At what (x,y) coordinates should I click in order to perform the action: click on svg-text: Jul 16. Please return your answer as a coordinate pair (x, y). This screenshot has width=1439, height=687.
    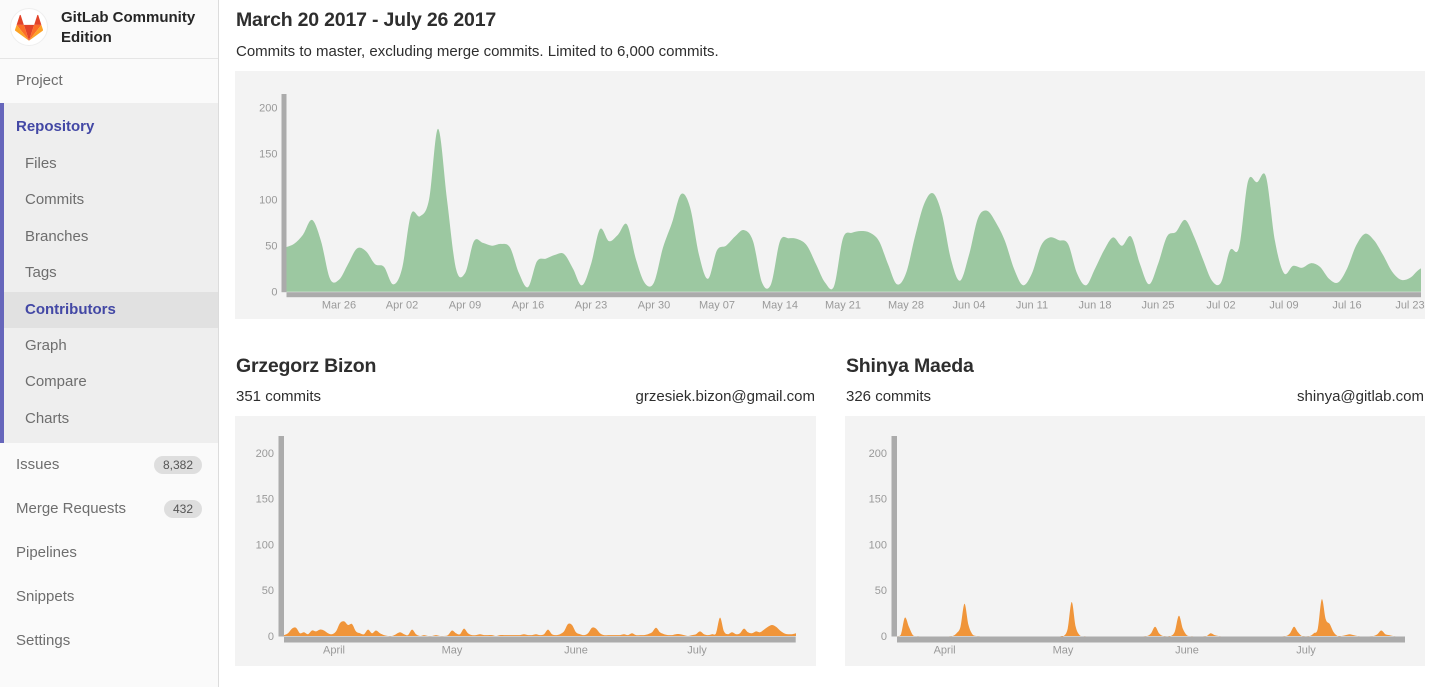
    Looking at the image, I should click on (1346, 306).